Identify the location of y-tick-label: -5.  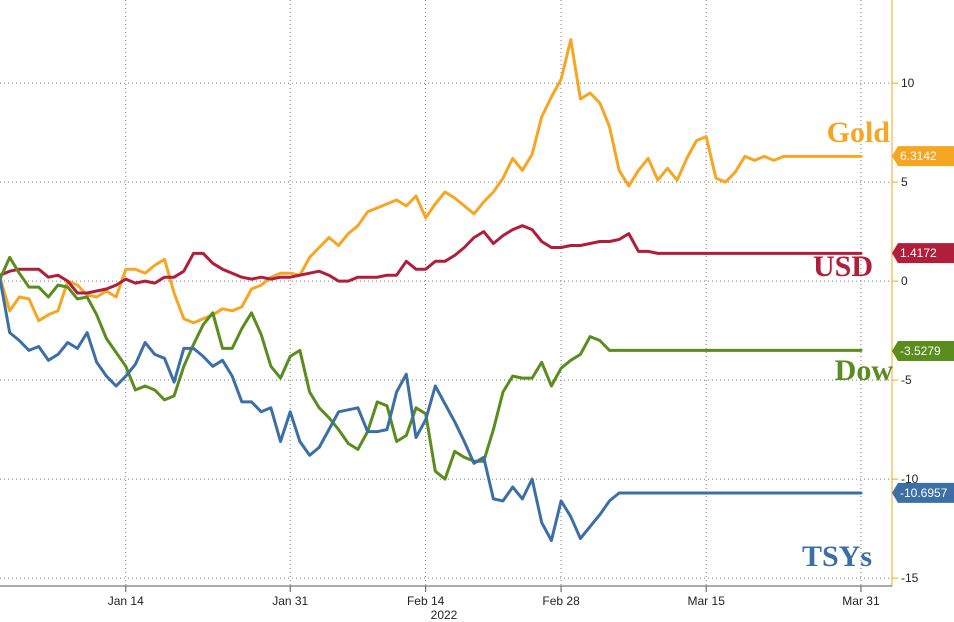
(906, 380).